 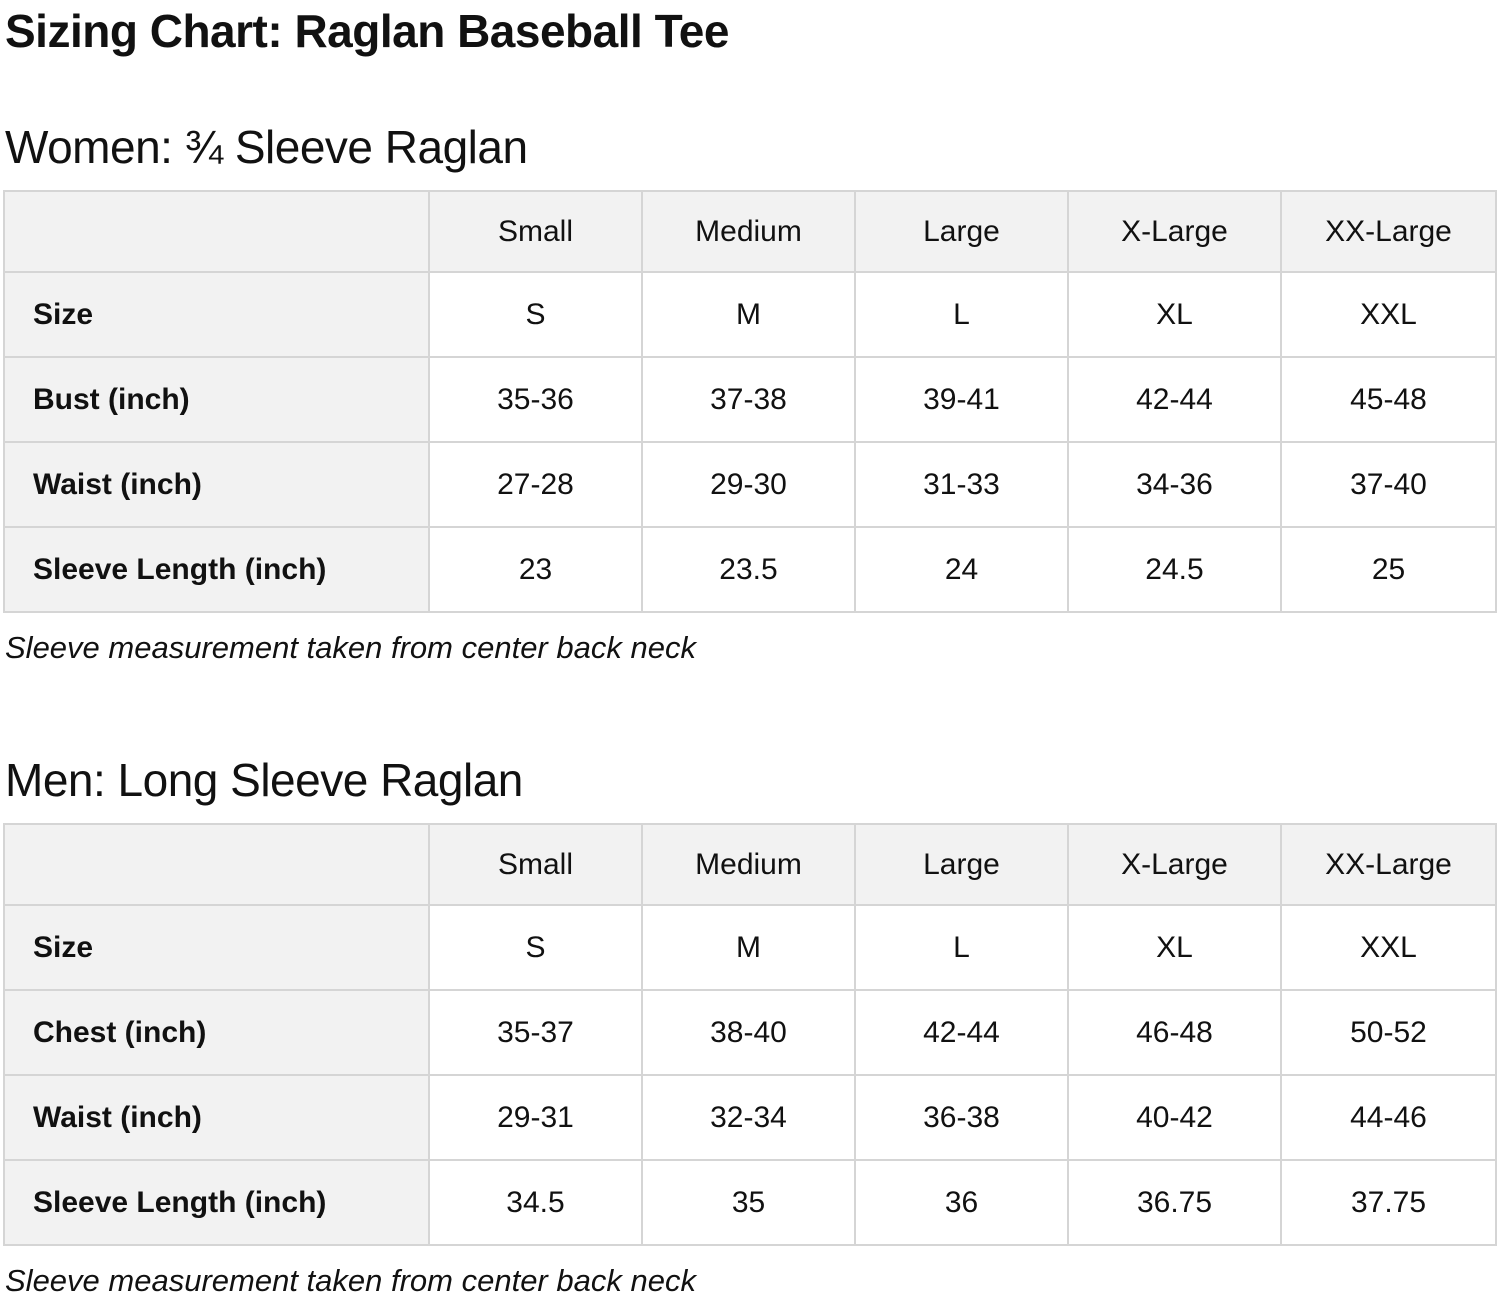 What do you see at coordinates (1388, 484) in the screenshot?
I see `value-cell: 37-40` at bounding box center [1388, 484].